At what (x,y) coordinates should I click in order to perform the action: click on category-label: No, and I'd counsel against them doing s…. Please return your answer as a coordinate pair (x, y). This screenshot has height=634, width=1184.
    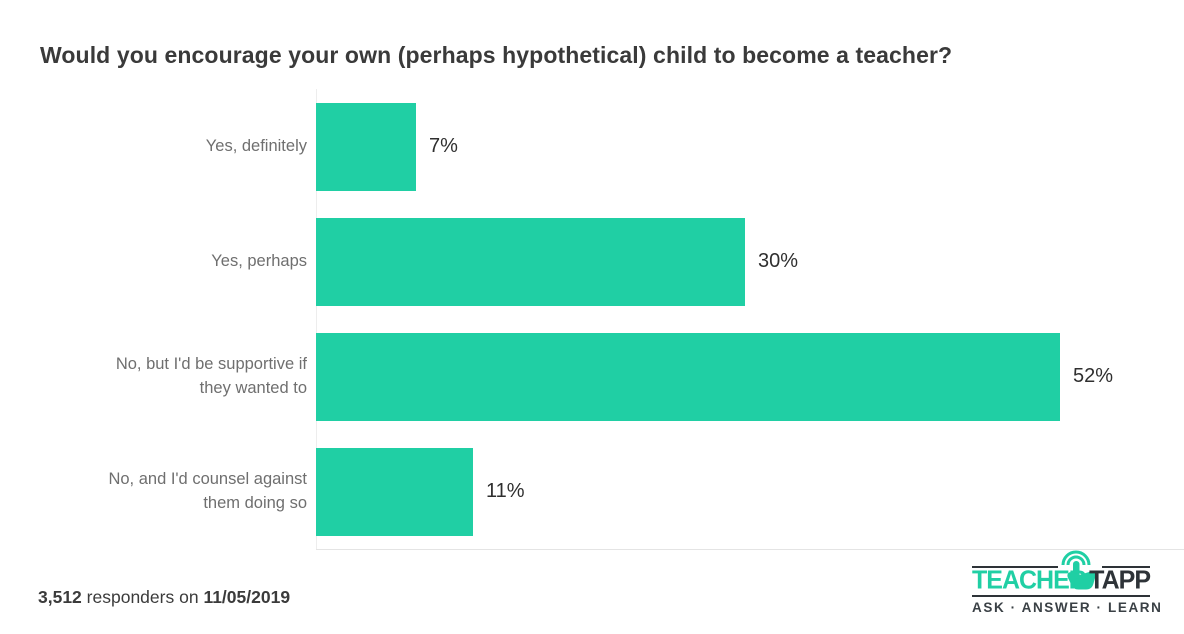
    Looking at the image, I should click on (207, 490).